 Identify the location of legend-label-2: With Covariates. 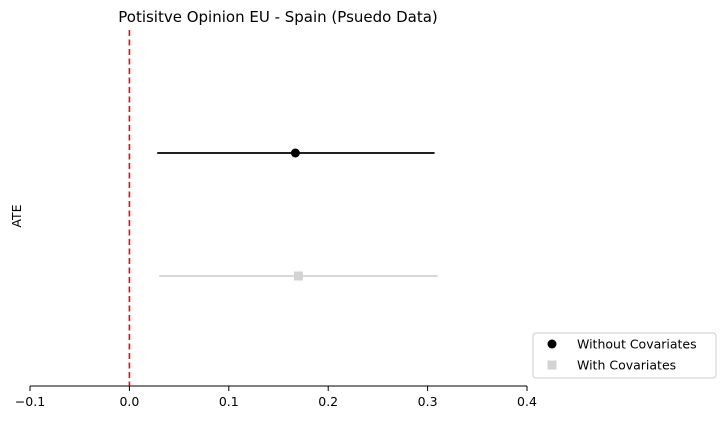
(626, 365).